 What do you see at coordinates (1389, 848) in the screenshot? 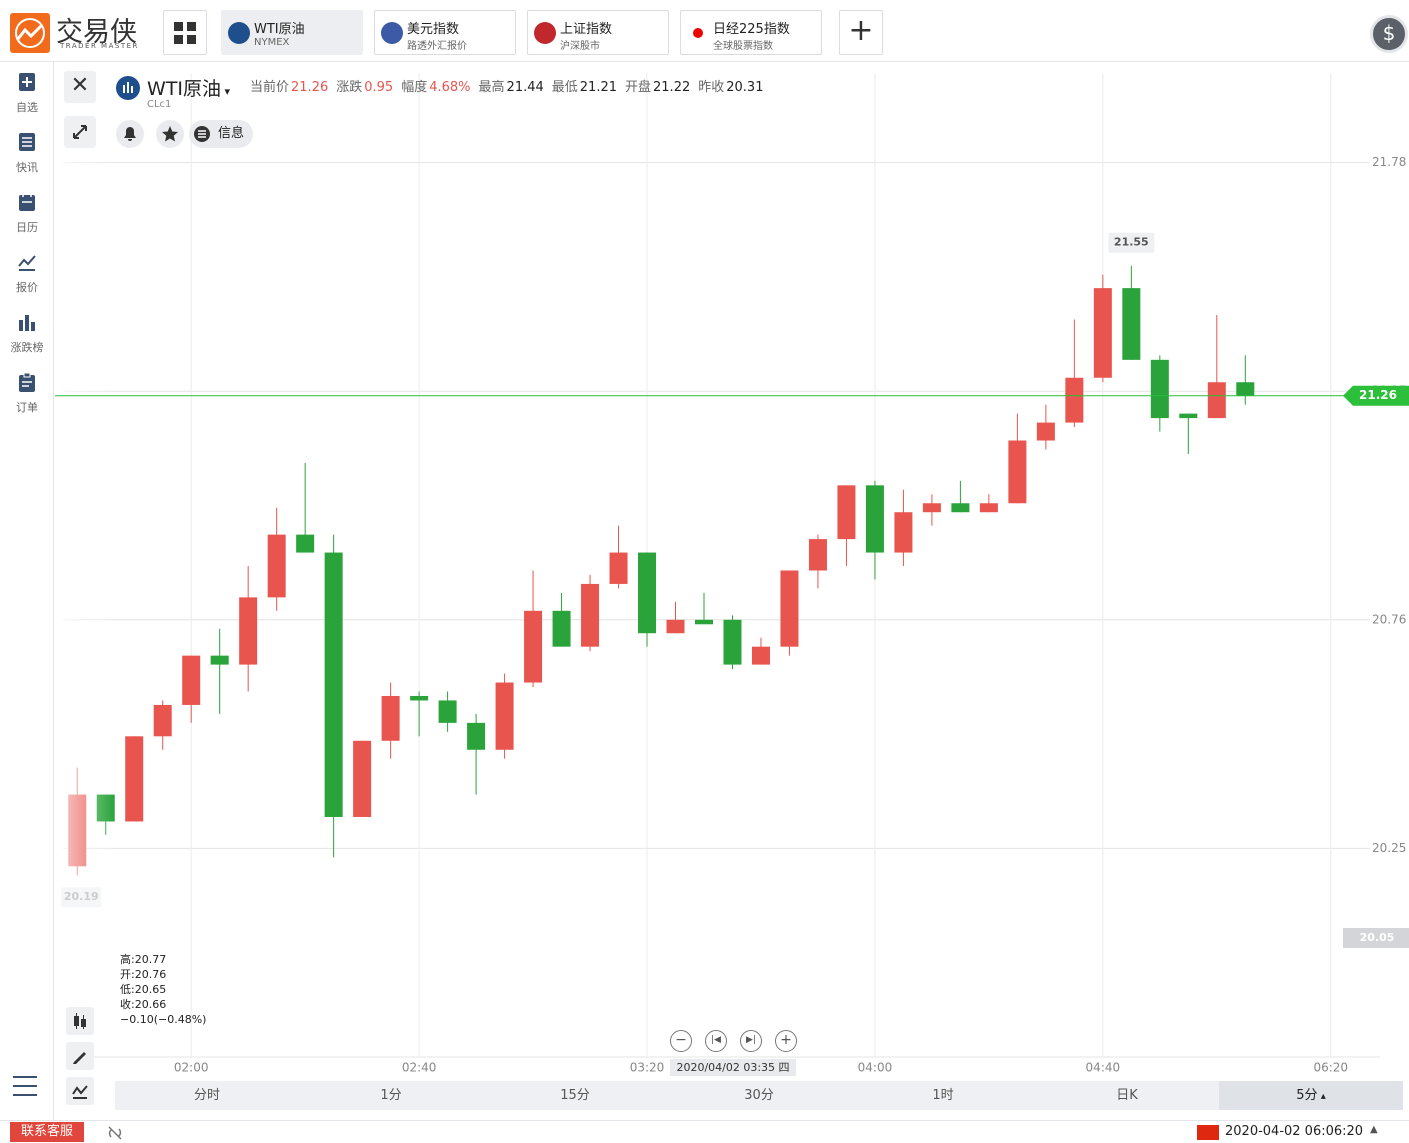
I see `y-tick-label: 20.25` at bounding box center [1389, 848].